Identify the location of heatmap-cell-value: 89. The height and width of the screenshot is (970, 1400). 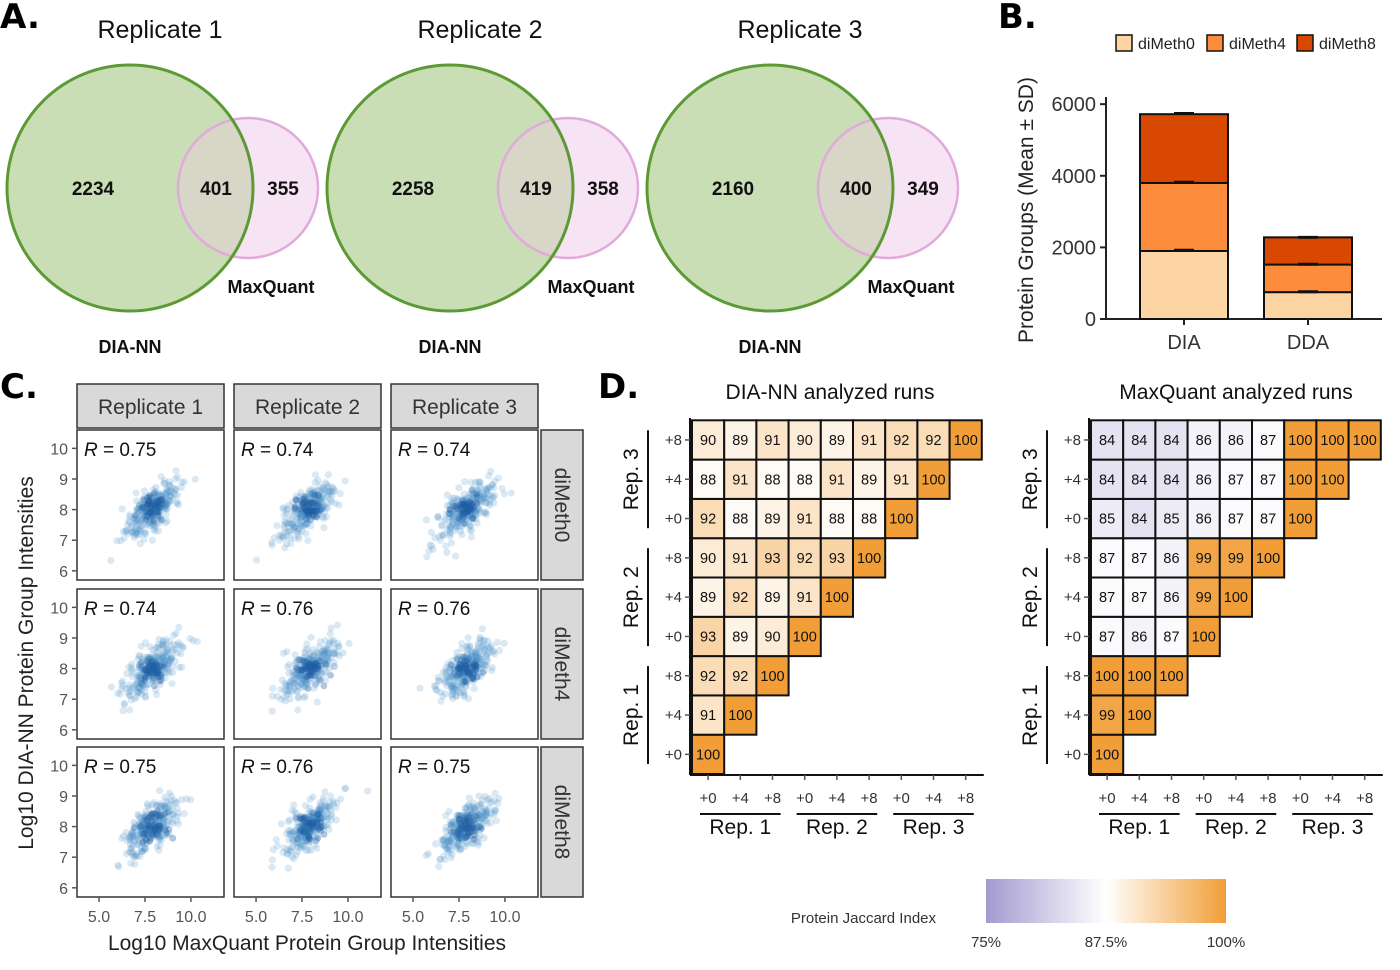
(772, 598).